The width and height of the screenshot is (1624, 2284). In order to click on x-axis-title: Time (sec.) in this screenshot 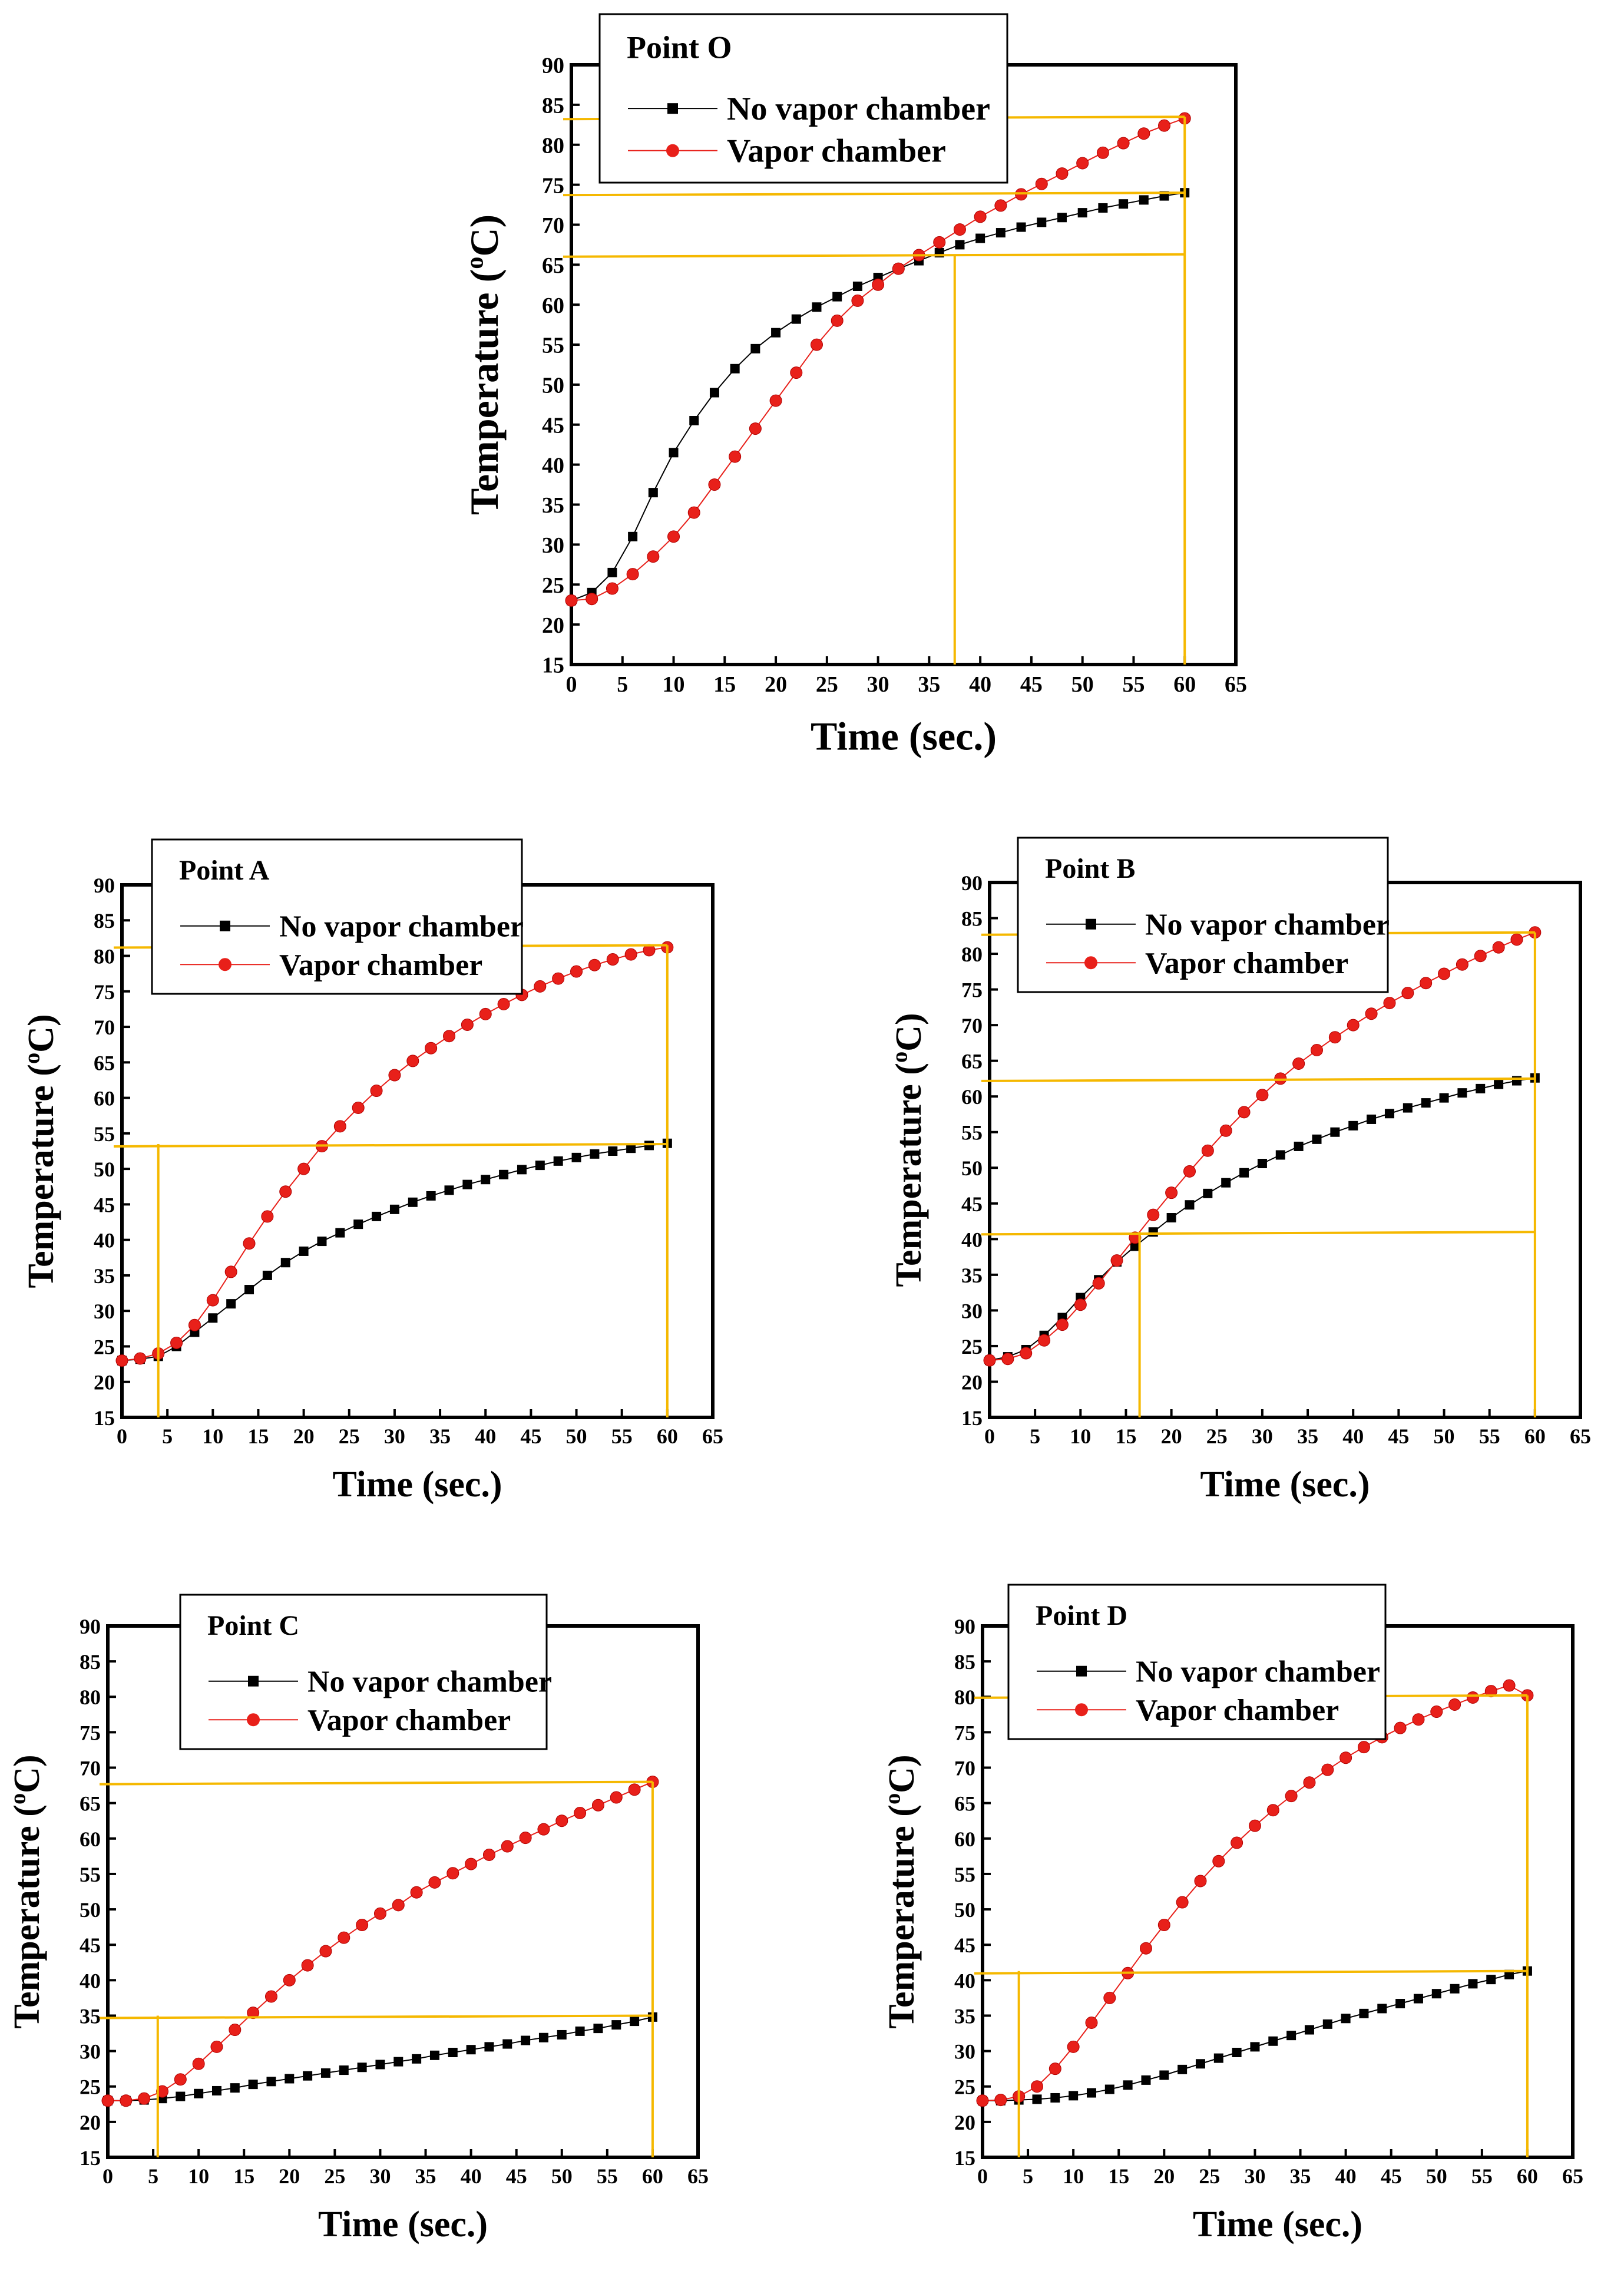, I will do `click(1277, 2224)`.